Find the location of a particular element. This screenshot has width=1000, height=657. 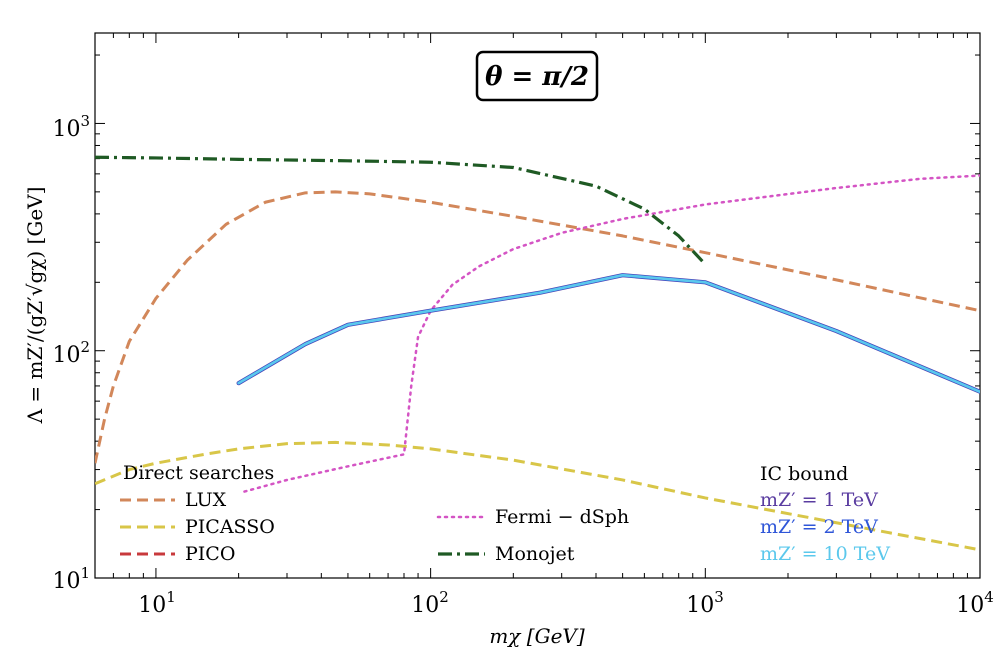

y-tick-label-100: 10² is located at coordinates (71, 353).